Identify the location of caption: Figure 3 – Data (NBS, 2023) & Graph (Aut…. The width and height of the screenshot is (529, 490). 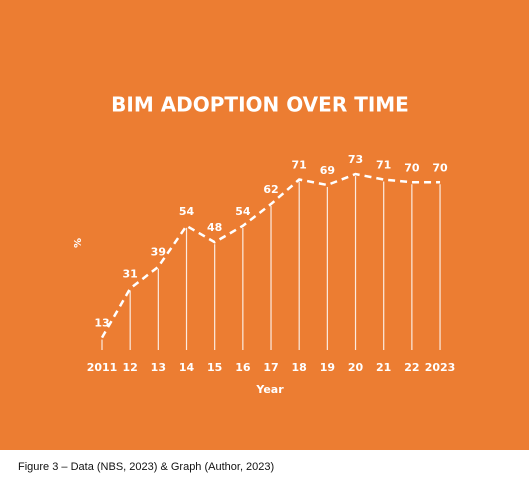
(146, 467).